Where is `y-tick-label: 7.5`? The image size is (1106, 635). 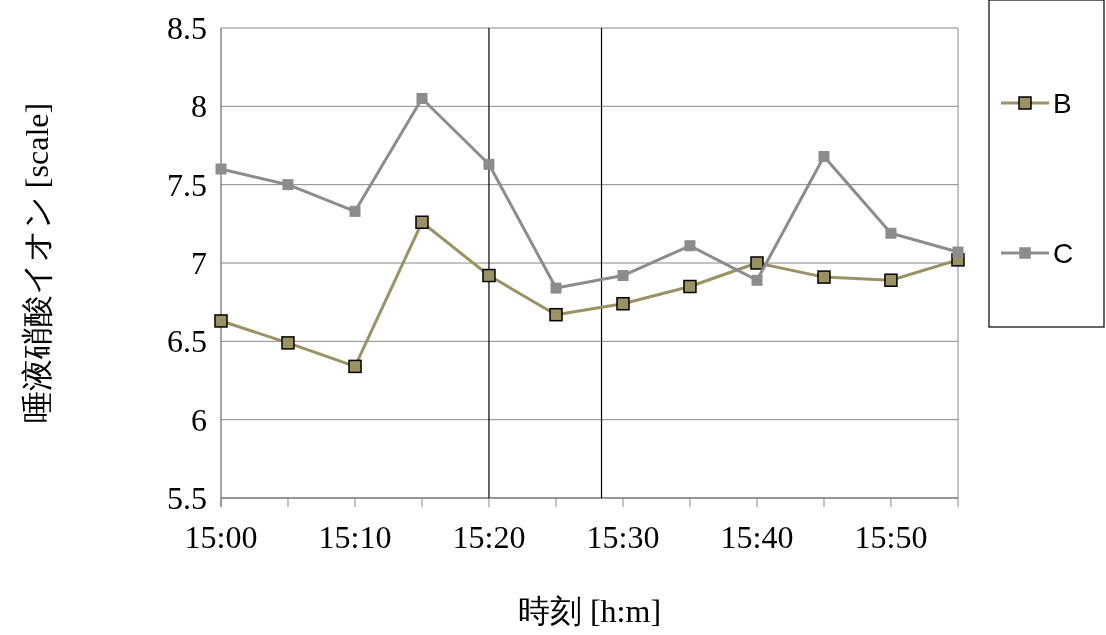
y-tick-label: 7.5 is located at coordinates (187, 184).